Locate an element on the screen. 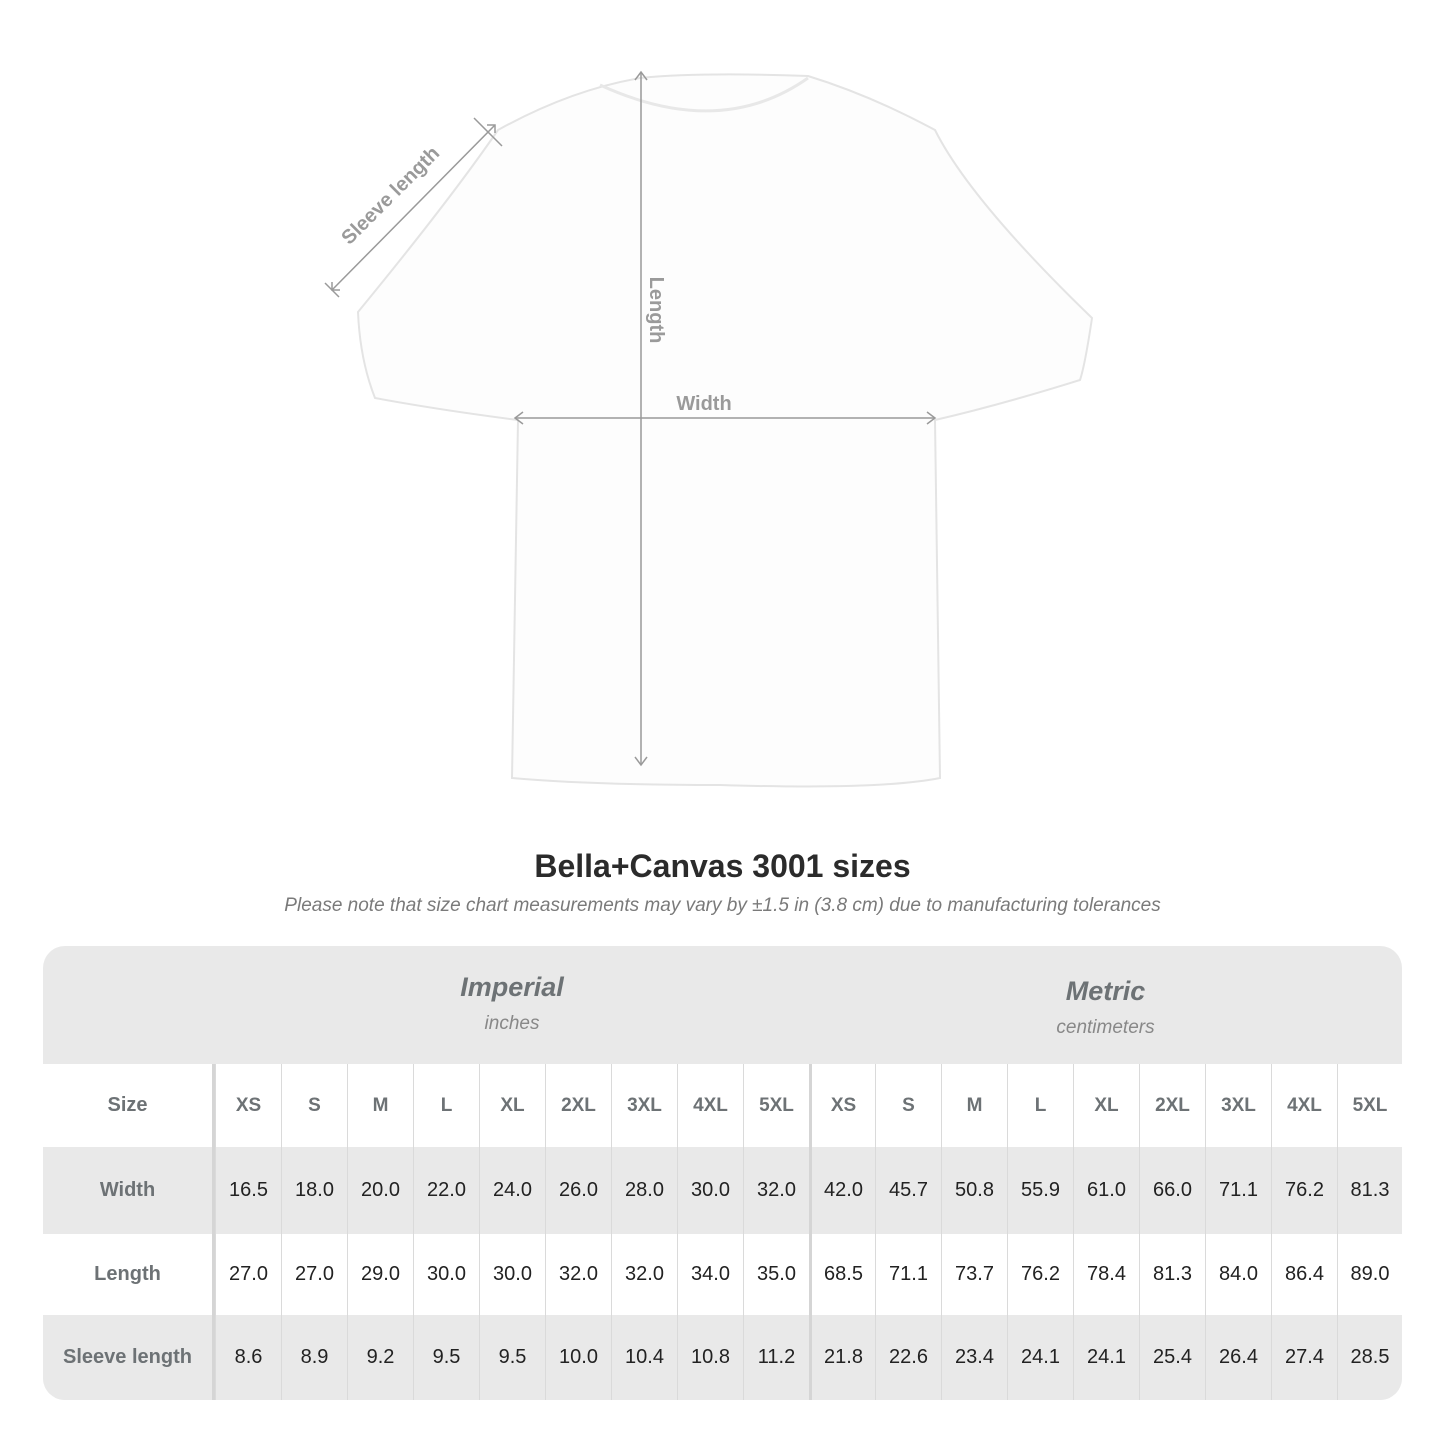 The height and width of the screenshot is (1445, 1445). width-label: Width is located at coordinates (703, 404).